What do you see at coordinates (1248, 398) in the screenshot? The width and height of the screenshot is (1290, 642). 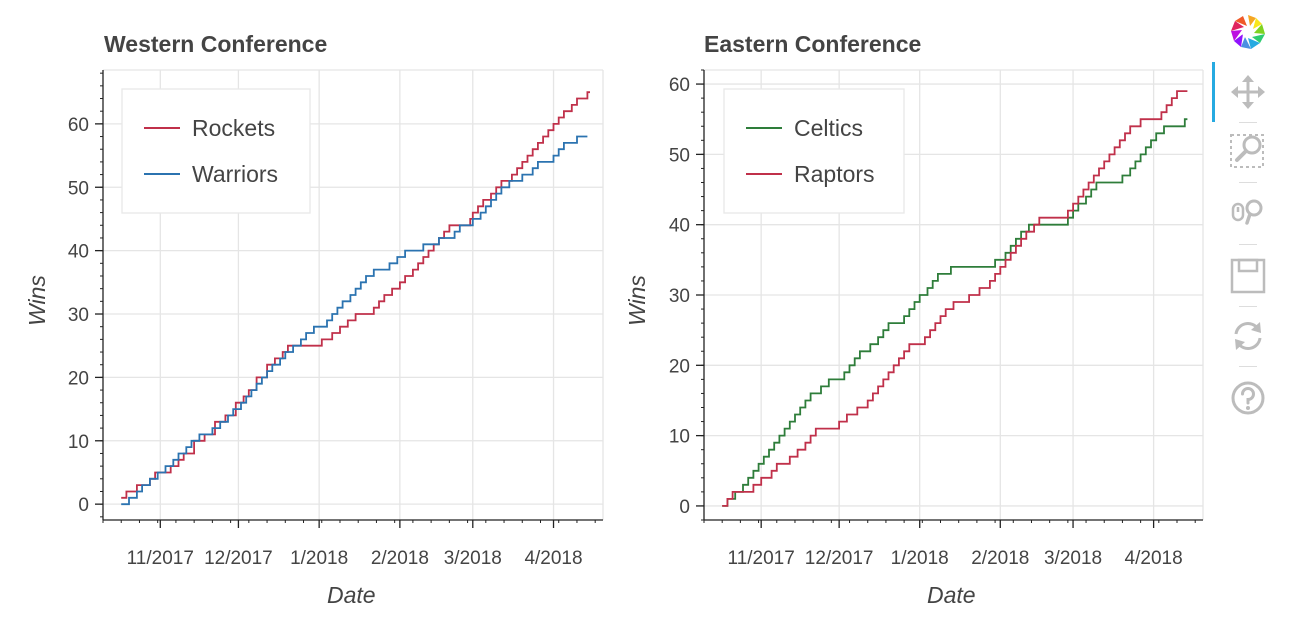 I see `help-icon` at bounding box center [1248, 398].